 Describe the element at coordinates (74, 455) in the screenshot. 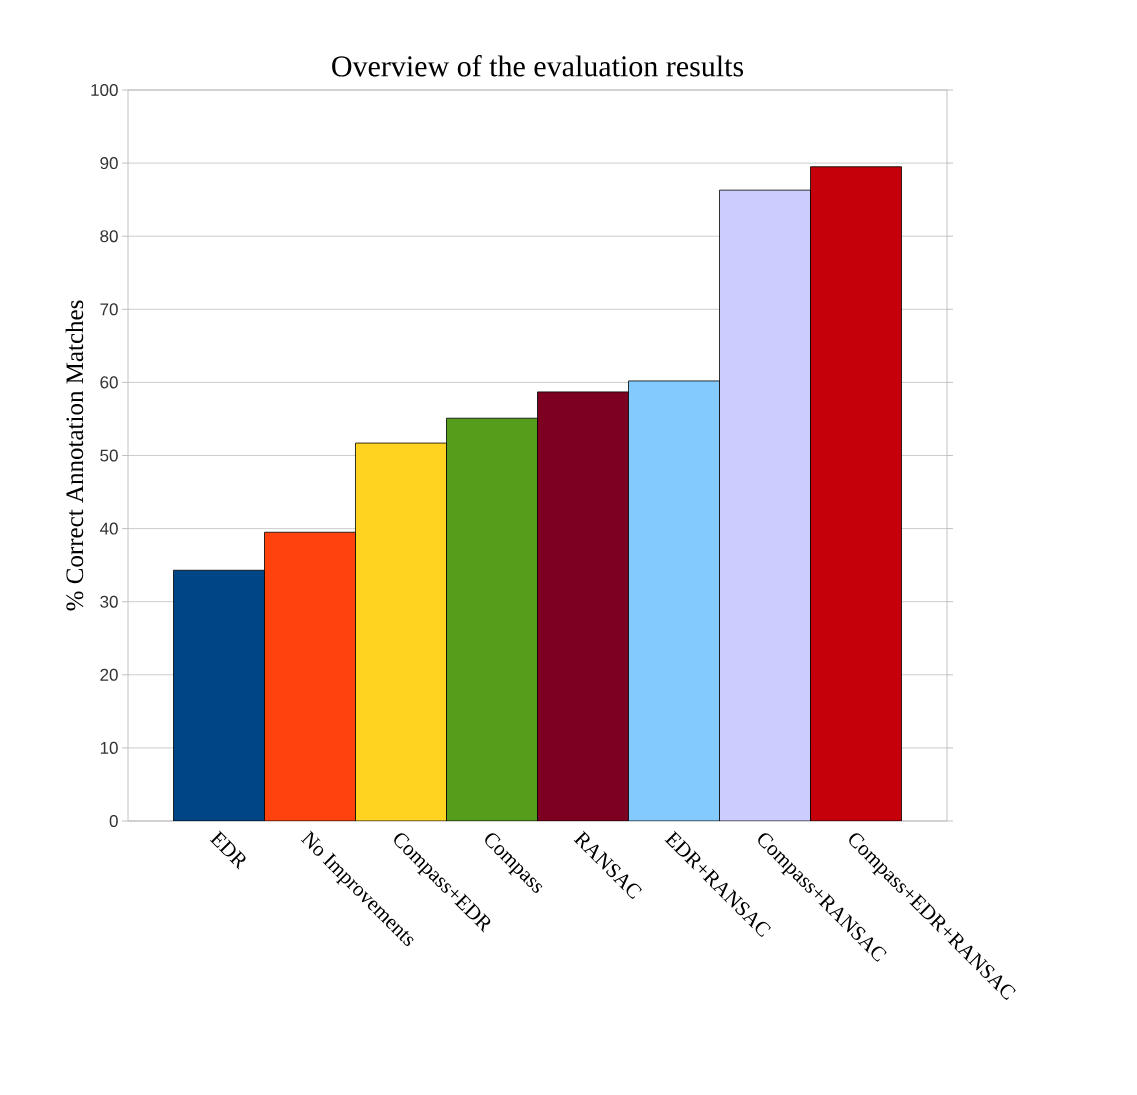

I see `y-axis-title: % Correct Annotation Matches` at that location.